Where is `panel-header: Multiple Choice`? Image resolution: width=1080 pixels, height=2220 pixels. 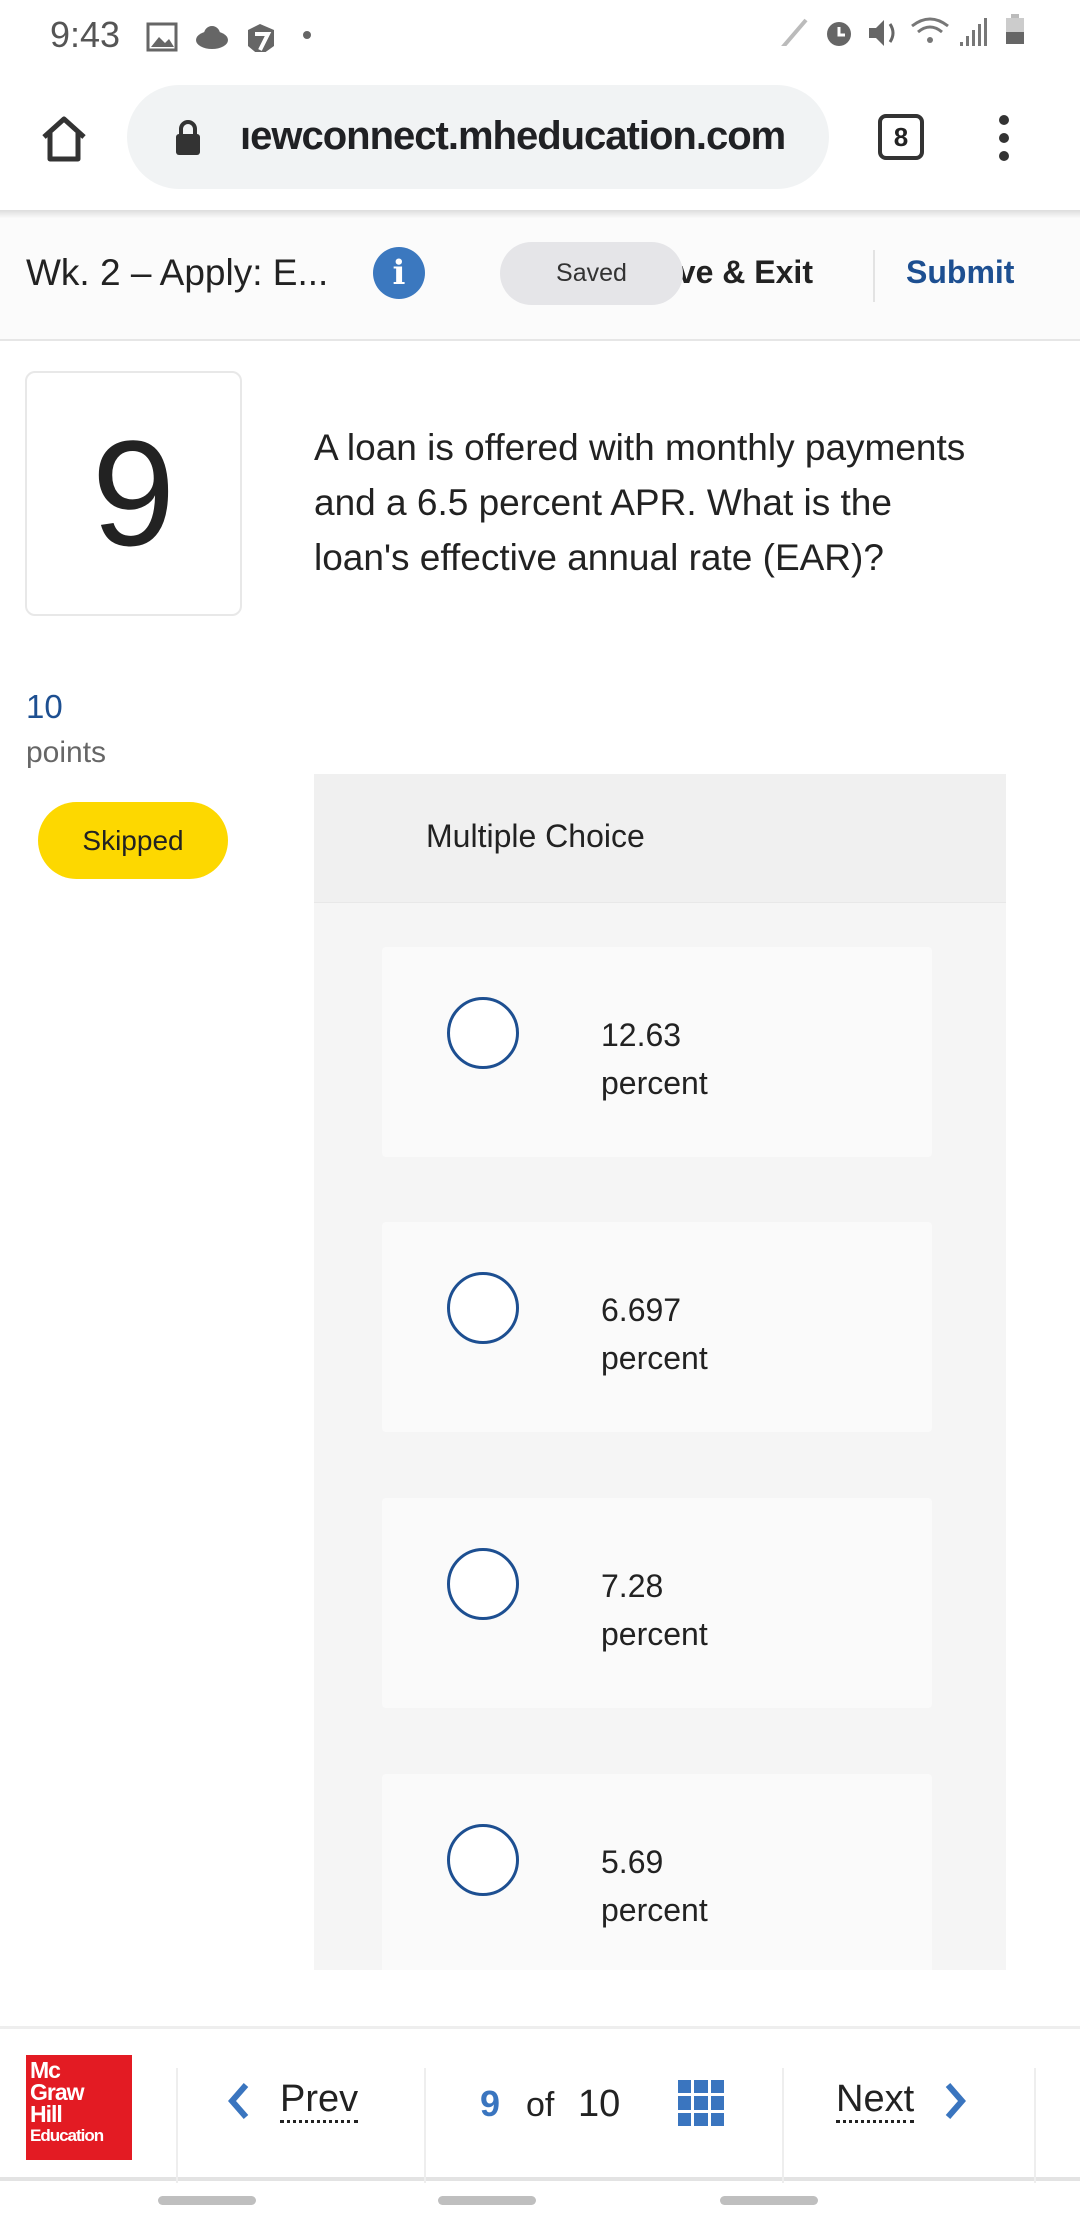 panel-header: Multiple Choice is located at coordinates (660, 838).